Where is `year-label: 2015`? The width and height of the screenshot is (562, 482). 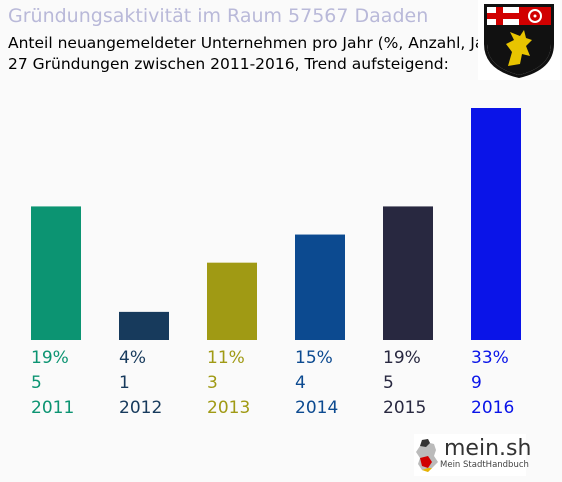 year-label: 2015 is located at coordinates (405, 408).